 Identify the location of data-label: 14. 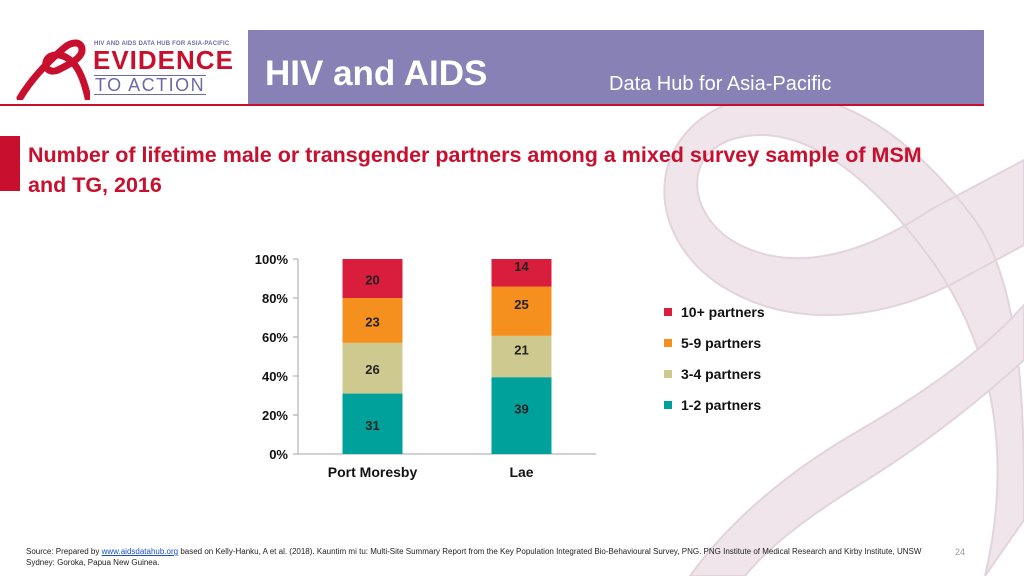
(521, 266).